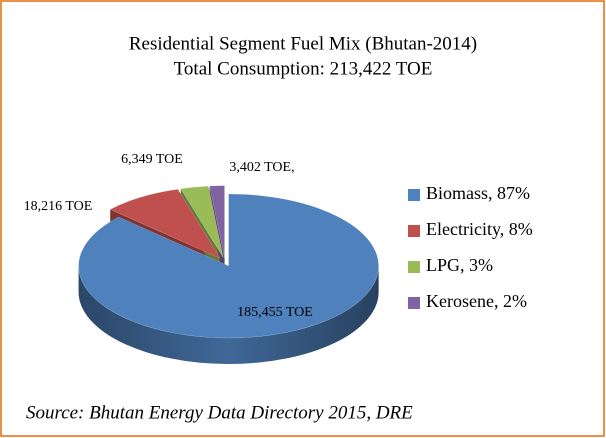 This screenshot has height=438, width=606. Describe the element at coordinates (479, 229) in the screenshot. I see `legend-label: Electricity, 8%` at that location.